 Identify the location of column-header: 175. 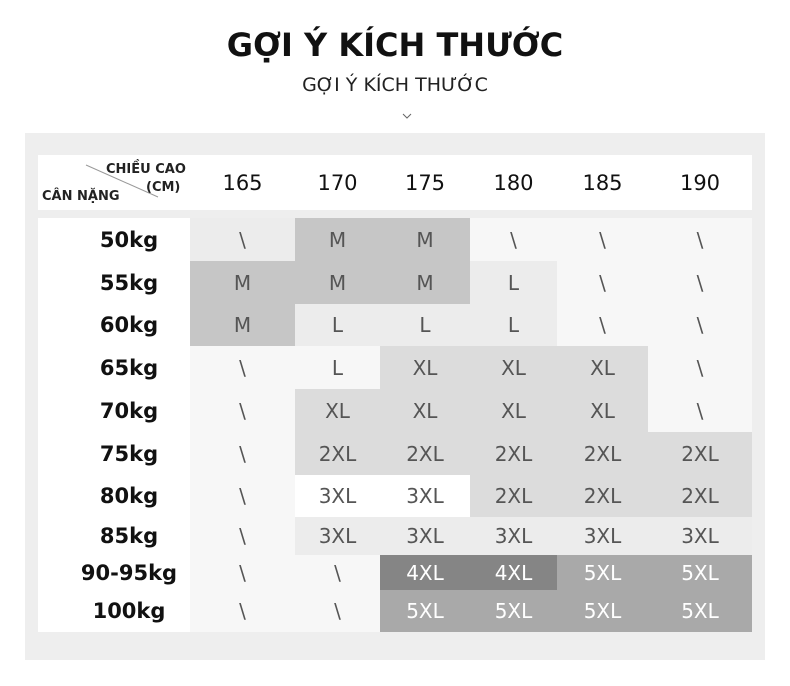
(425, 182).